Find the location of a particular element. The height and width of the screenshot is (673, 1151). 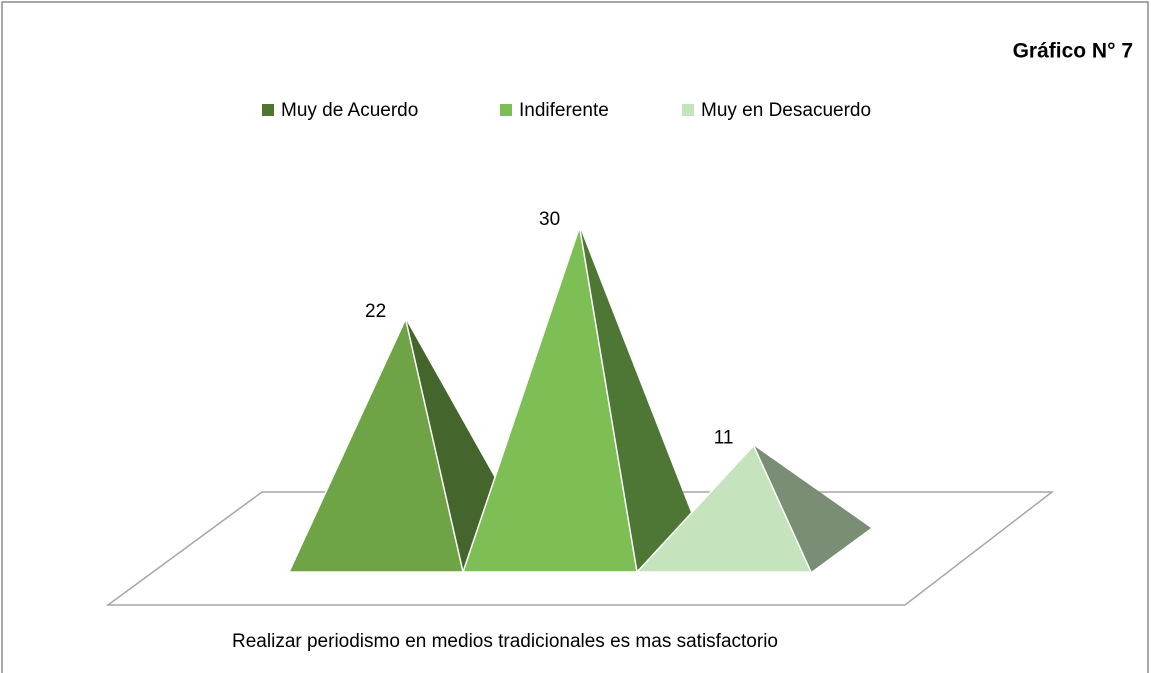

chart-title: Gráfico N° 7 is located at coordinates (1073, 51).